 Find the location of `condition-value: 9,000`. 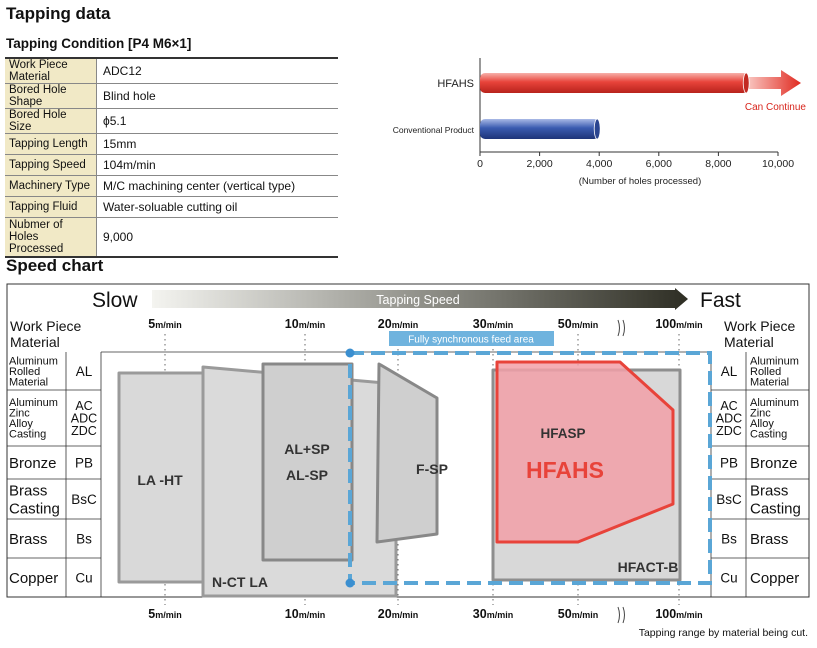

condition-value: 9,000 is located at coordinates (217, 237).